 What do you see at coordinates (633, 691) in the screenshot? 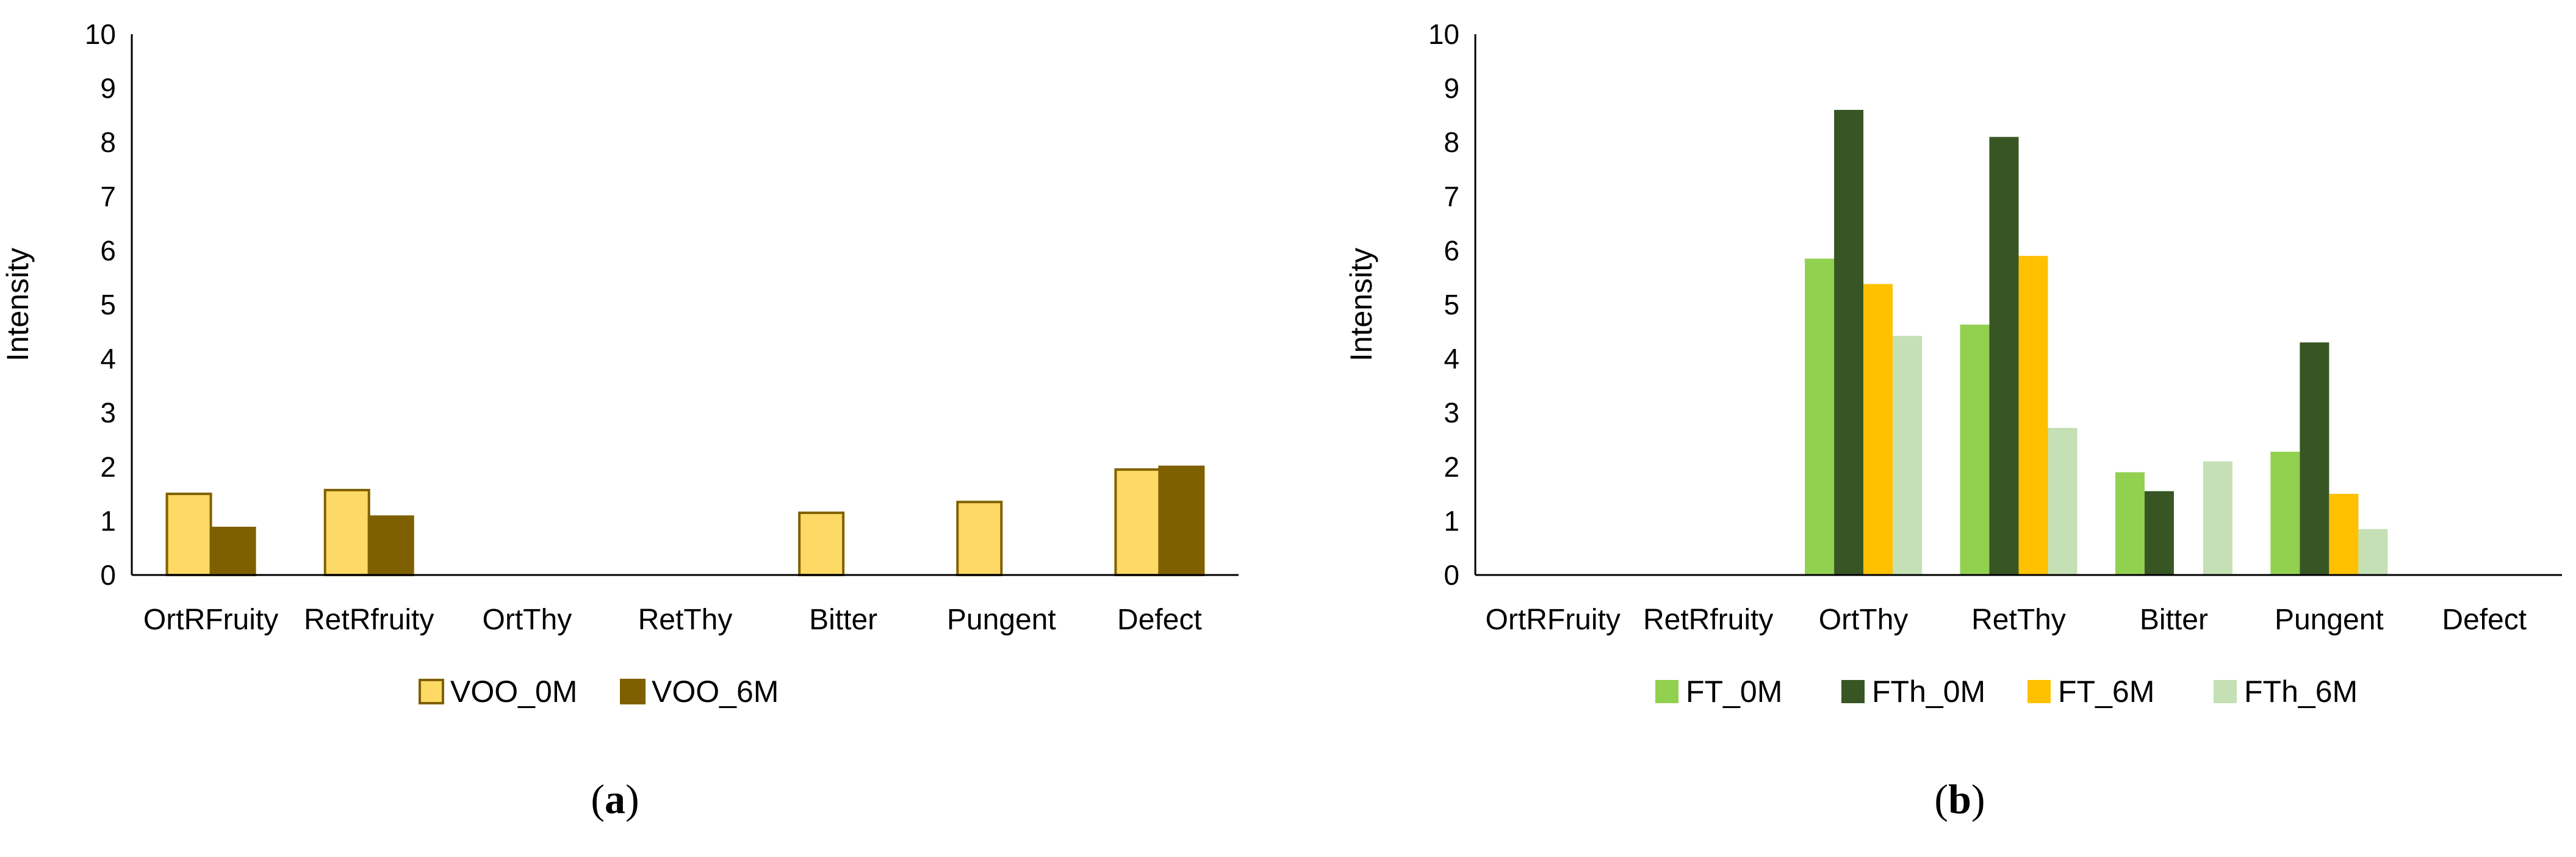
I see `legend-swatch-VOO_6M` at bounding box center [633, 691].